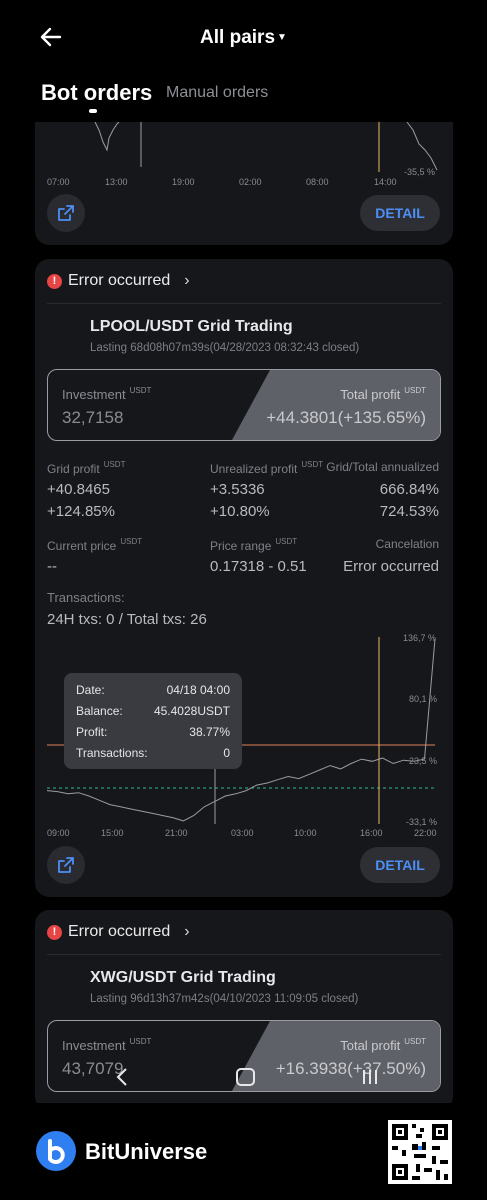 Image resolution: width=487 pixels, height=1200 pixels. I want to click on card2-detail-button: DETAIL, so click(400, 865).